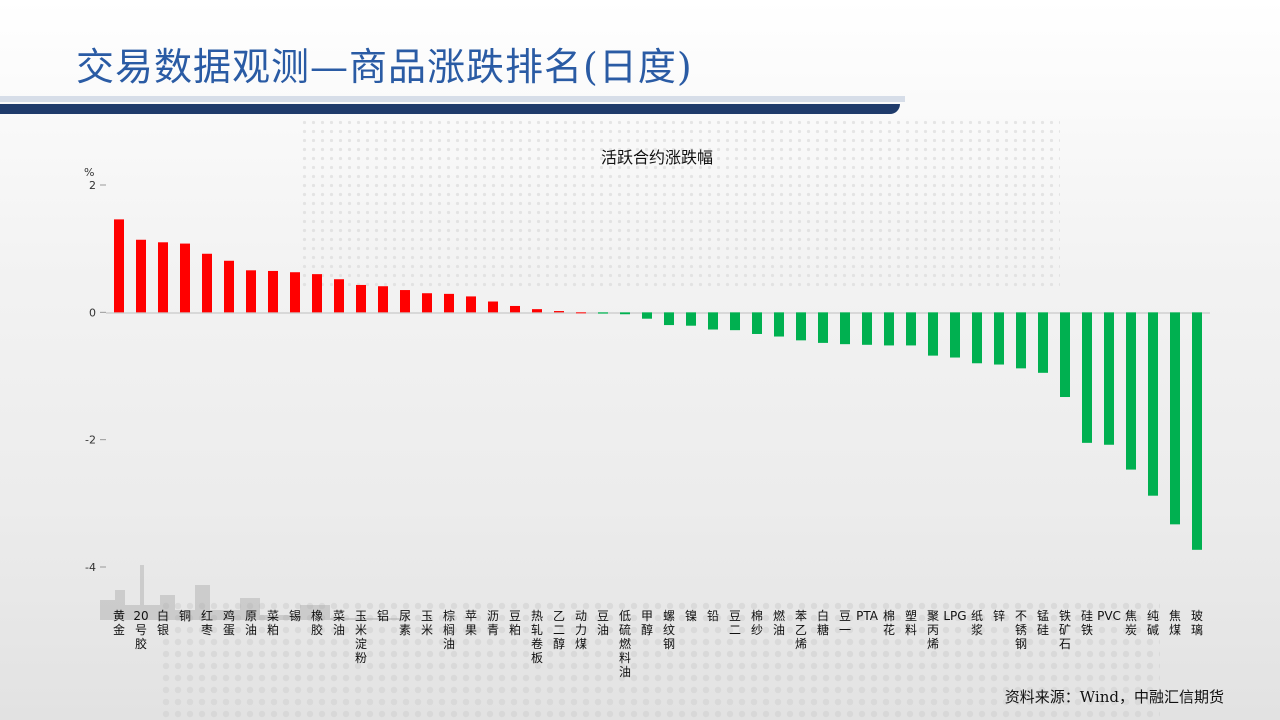  I want to click on category-label: 原油, so click(251, 623).